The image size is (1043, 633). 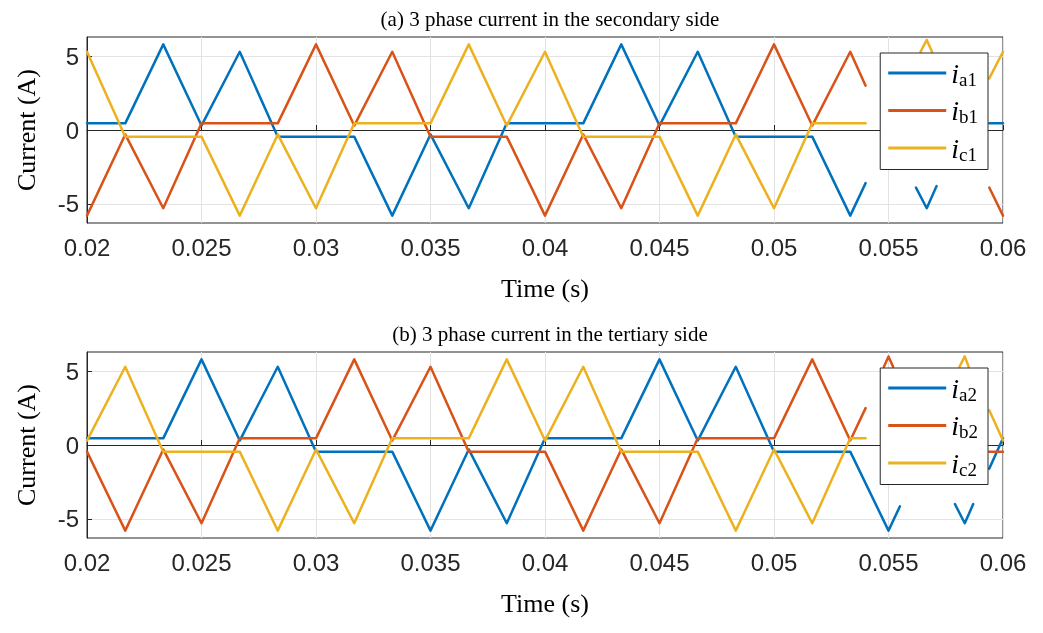 What do you see at coordinates (550, 333) in the screenshot?
I see `chart-title: (b) 3 phase current in the tertiary side` at bounding box center [550, 333].